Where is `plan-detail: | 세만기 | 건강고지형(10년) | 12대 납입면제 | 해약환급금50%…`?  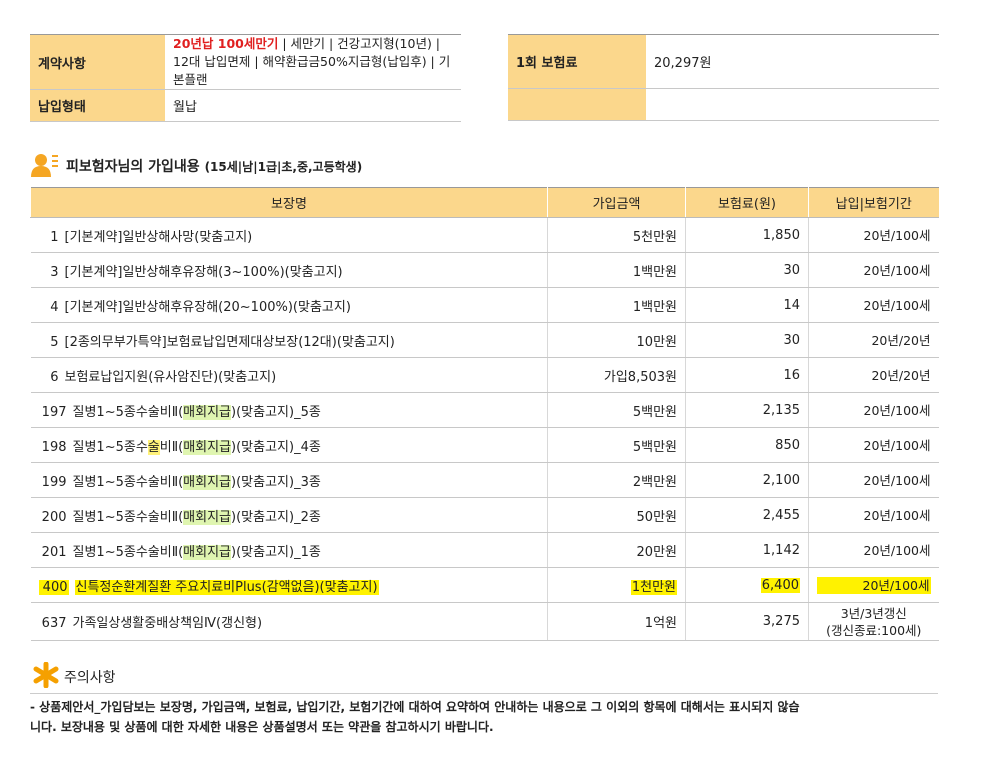
plan-detail: | 세만기 | 건강고지형(10년) | 12대 납입면제 | 해약환급금50%… is located at coordinates (312, 61).